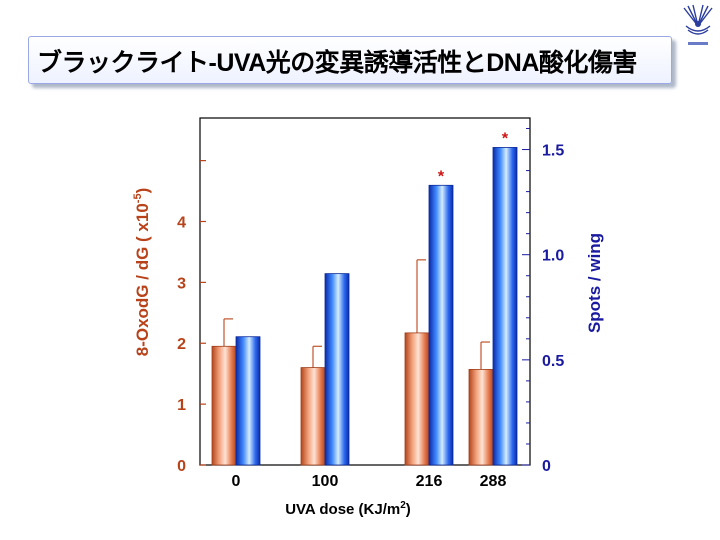  What do you see at coordinates (142, 279) in the screenshot?
I see `y-axis-left-label-main: 8-OxodG / dG ( x10` at bounding box center [142, 279].